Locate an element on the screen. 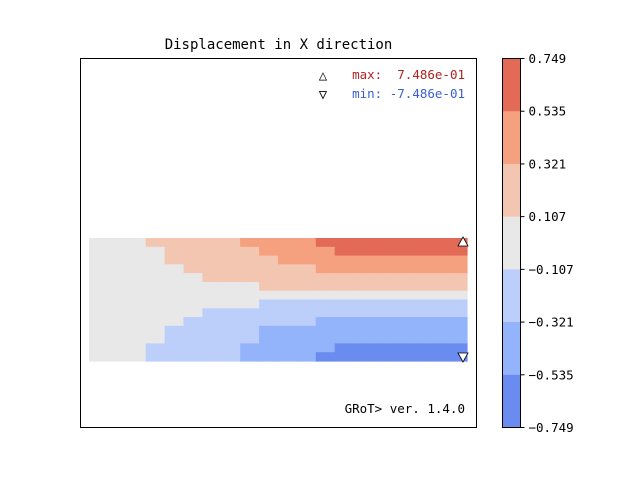  max-value-label: max: 7.486e-01 is located at coordinates (408, 74).